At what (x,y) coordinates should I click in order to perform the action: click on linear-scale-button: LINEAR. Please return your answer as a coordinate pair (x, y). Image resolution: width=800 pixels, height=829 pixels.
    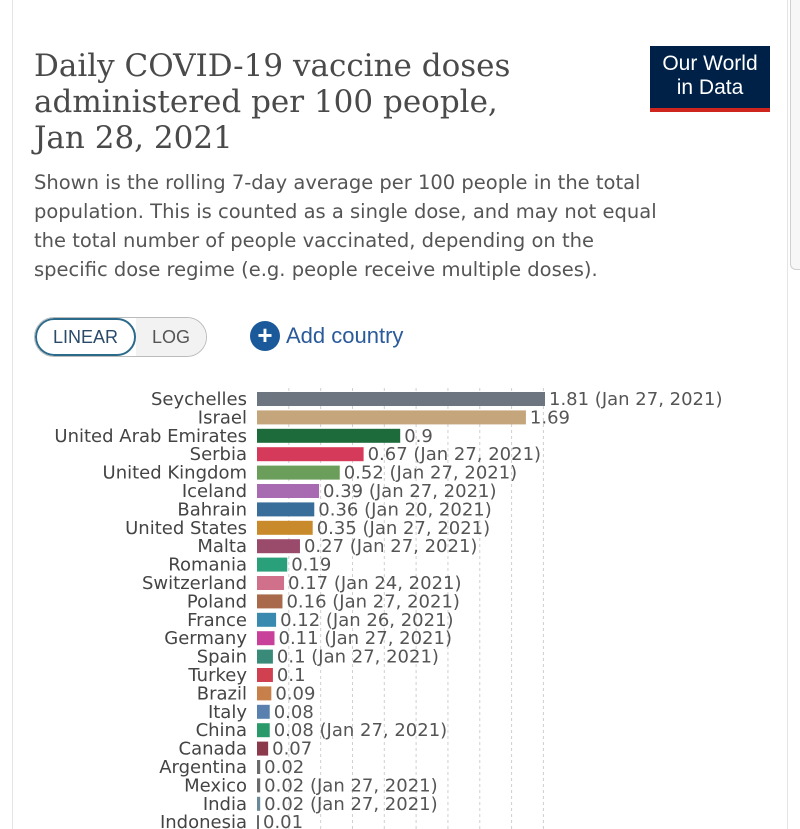
    Looking at the image, I should click on (86, 337).